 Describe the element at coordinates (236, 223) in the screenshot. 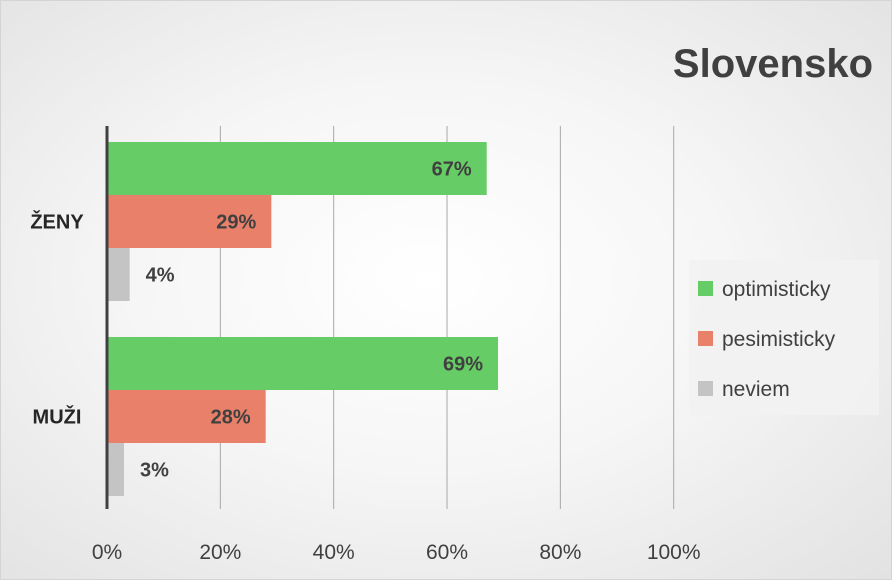

I see `data-label: 29%` at that location.